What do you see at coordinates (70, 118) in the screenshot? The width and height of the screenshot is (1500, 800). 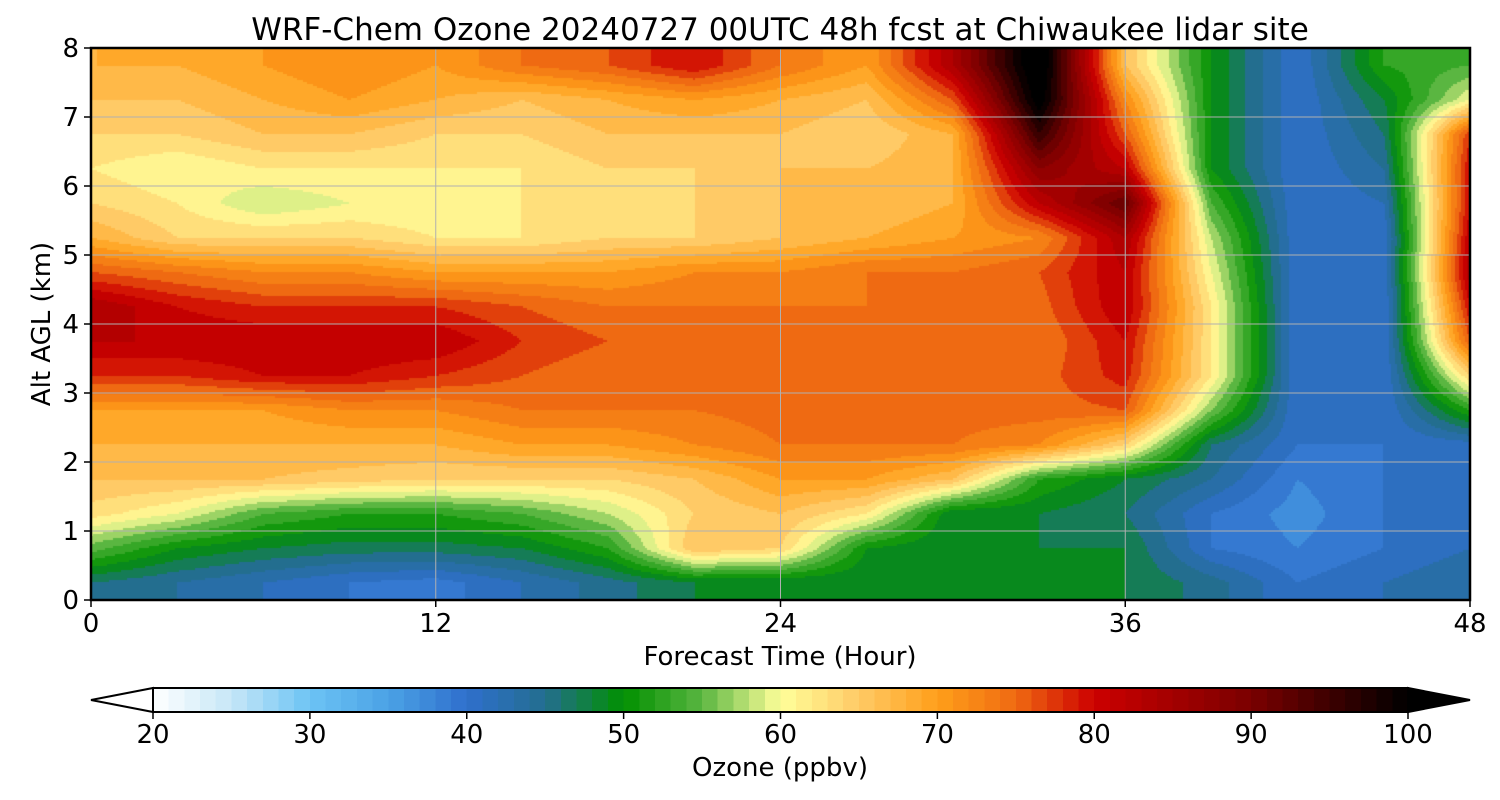 I see `y-tick-label-7: 7` at bounding box center [70, 118].